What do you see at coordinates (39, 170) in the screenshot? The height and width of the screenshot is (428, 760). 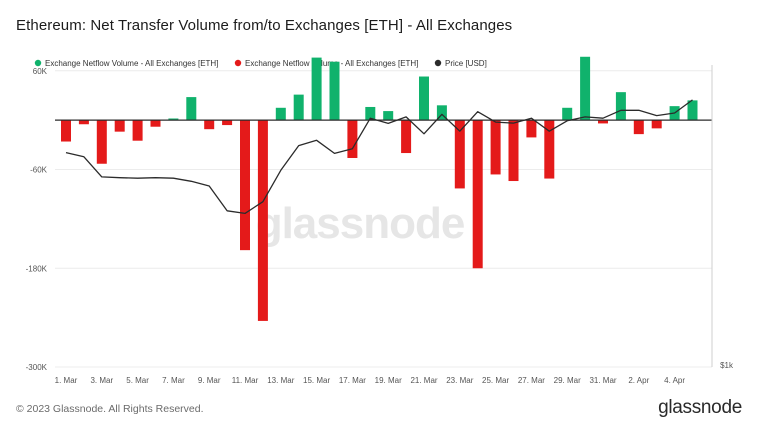 I see `y-tick-label: -60K` at bounding box center [39, 170].